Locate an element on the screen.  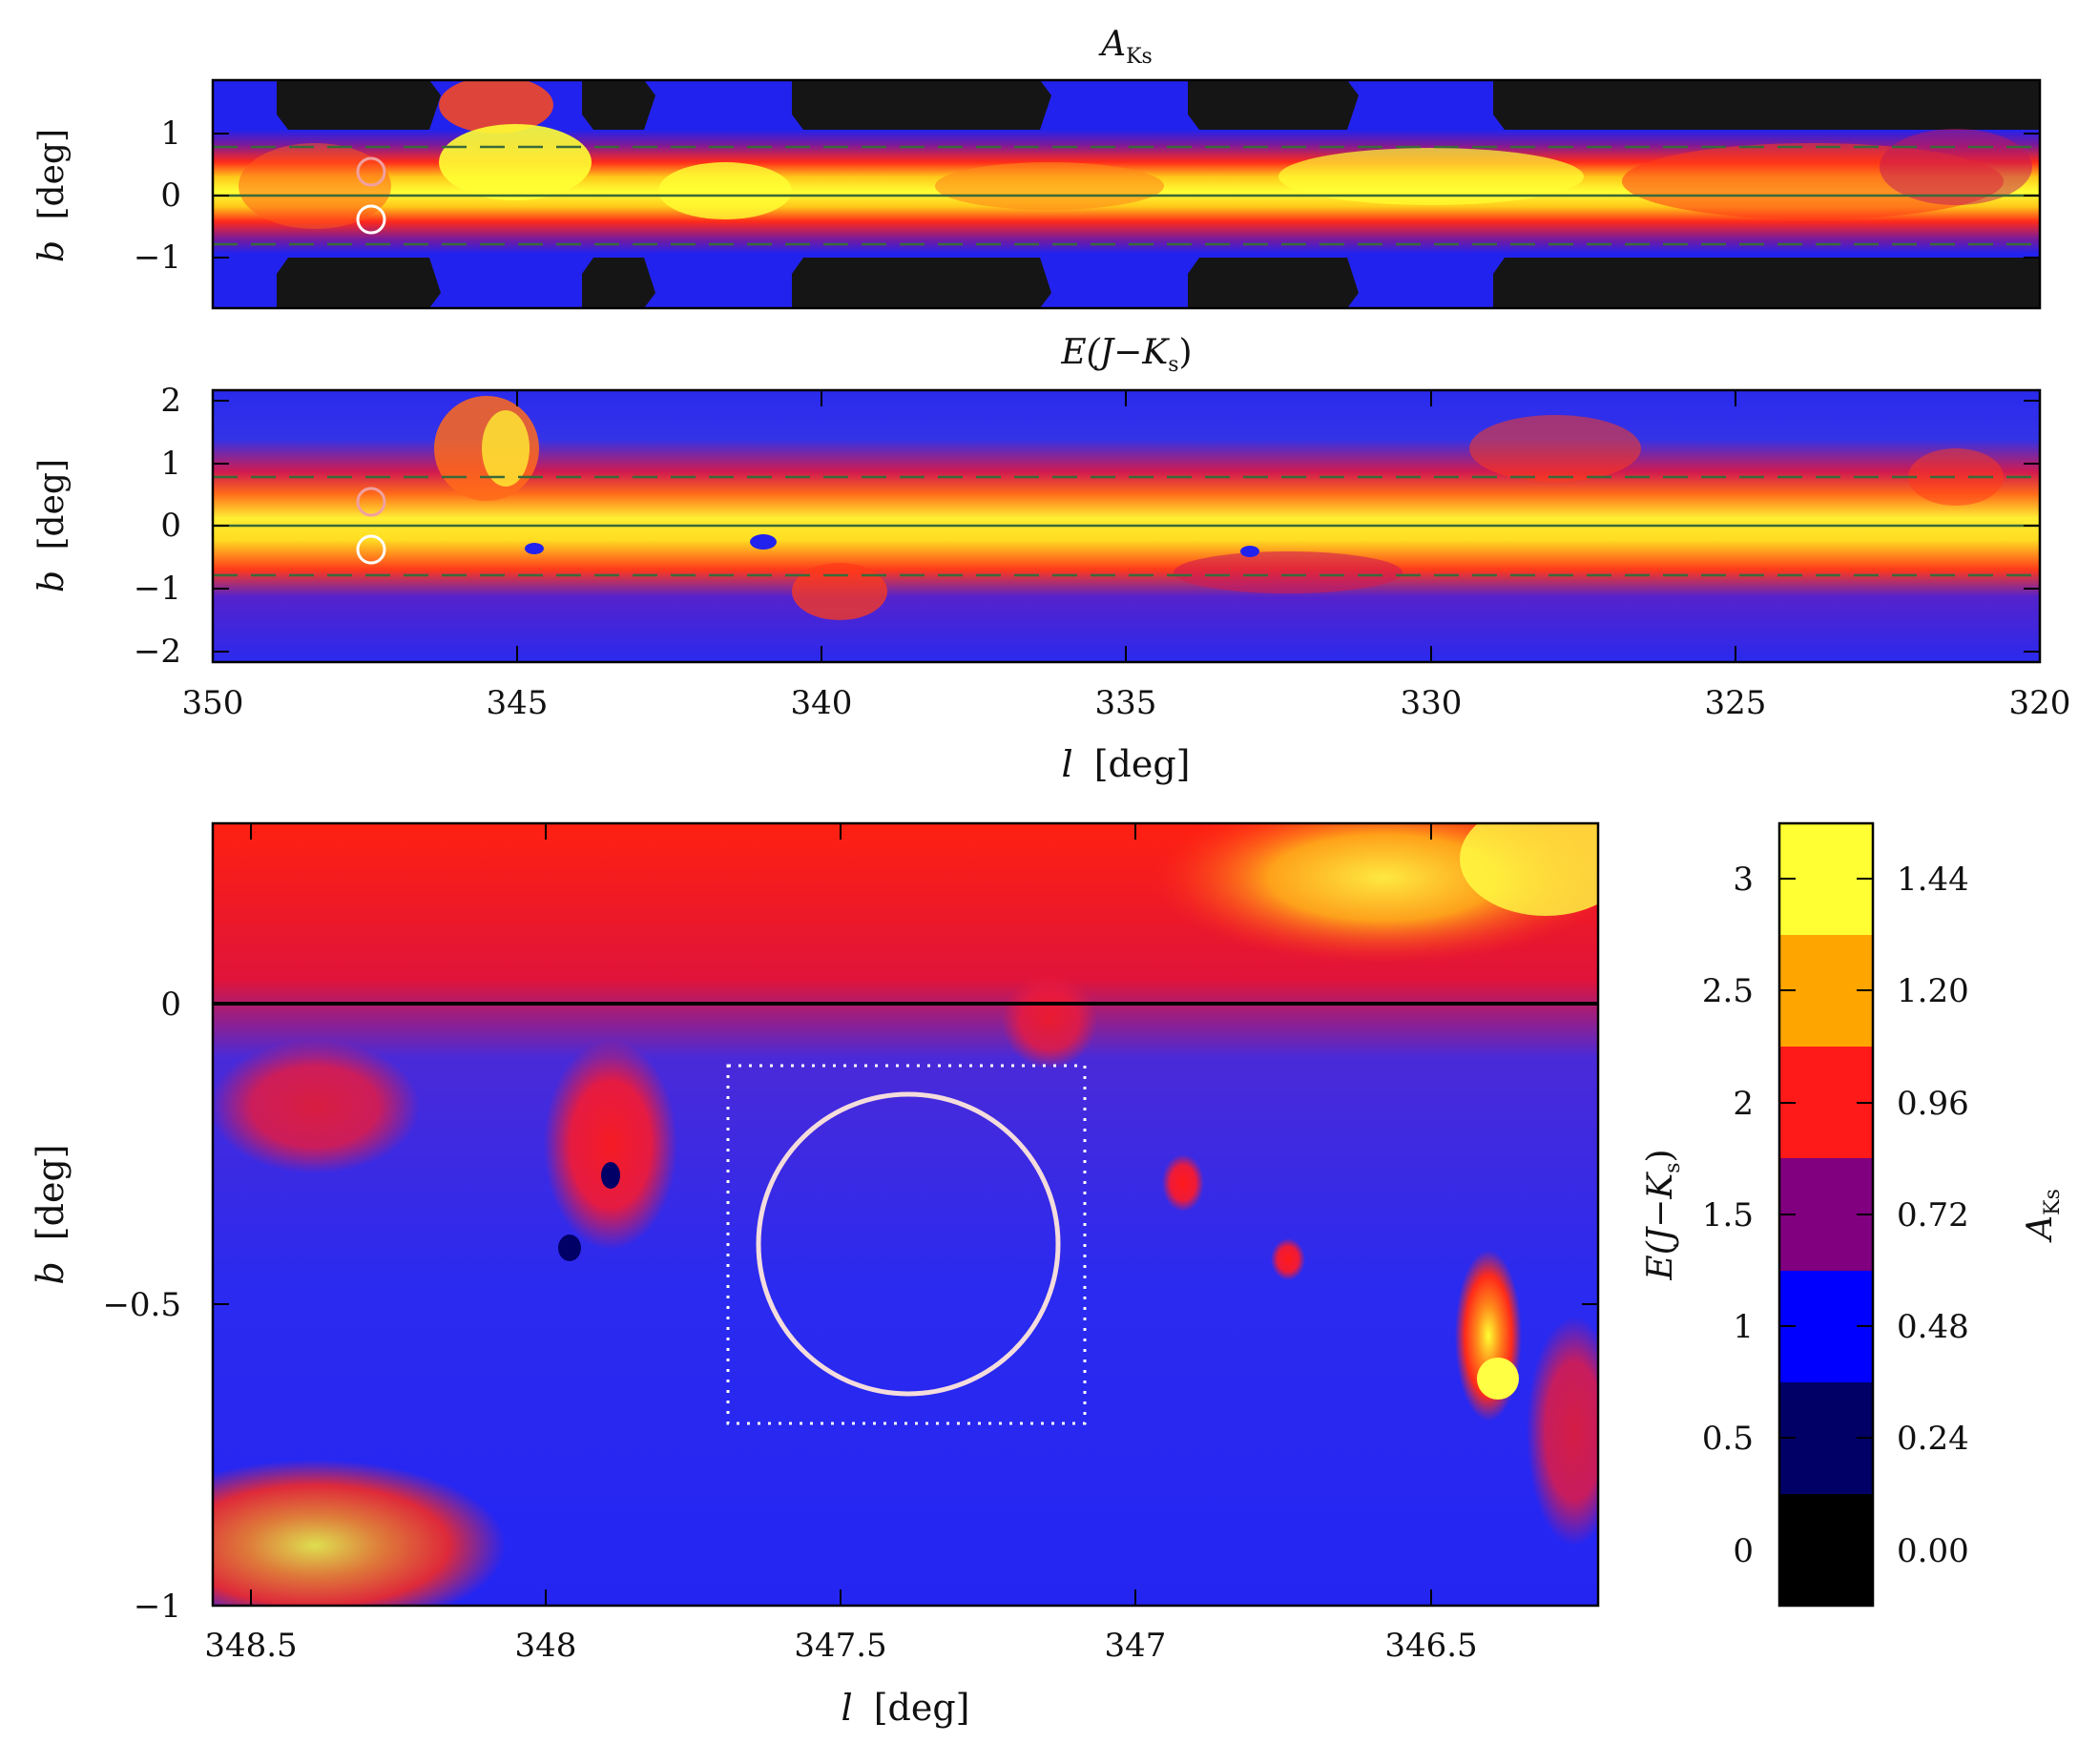
bottom-xtick-label: 347.5 is located at coordinates (840, 1646).